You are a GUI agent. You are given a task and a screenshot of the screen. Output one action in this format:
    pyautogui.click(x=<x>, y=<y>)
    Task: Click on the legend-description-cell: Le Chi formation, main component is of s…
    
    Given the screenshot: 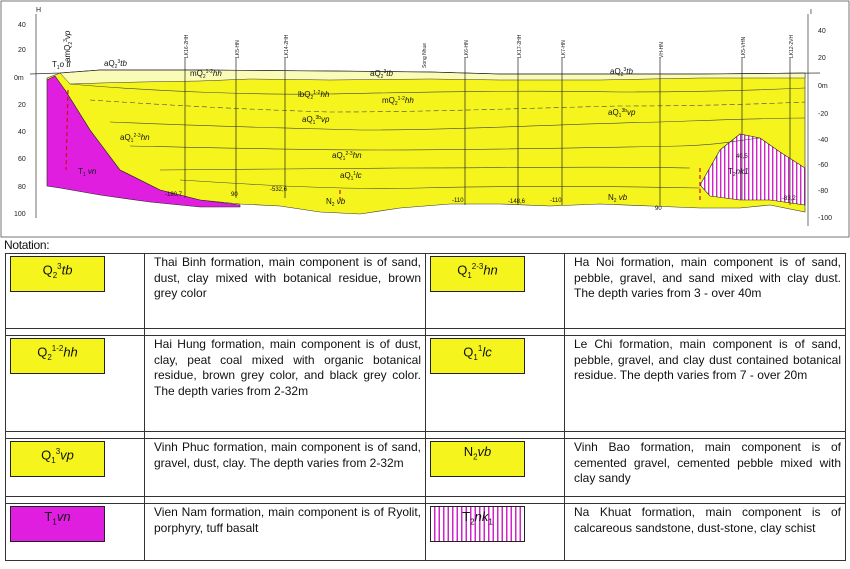 What is the action you would take?
    pyautogui.click(x=705, y=383)
    